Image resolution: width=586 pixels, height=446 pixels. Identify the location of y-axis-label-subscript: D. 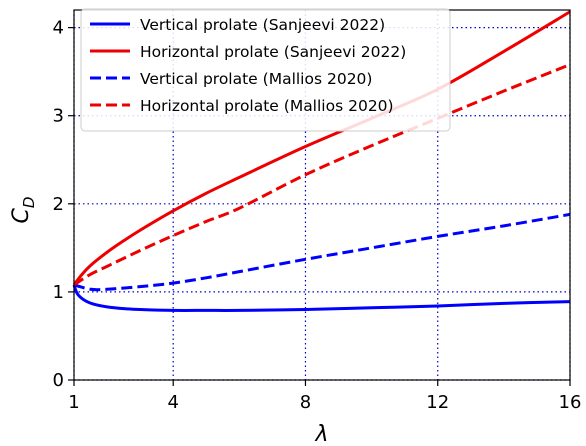
(29, 203).